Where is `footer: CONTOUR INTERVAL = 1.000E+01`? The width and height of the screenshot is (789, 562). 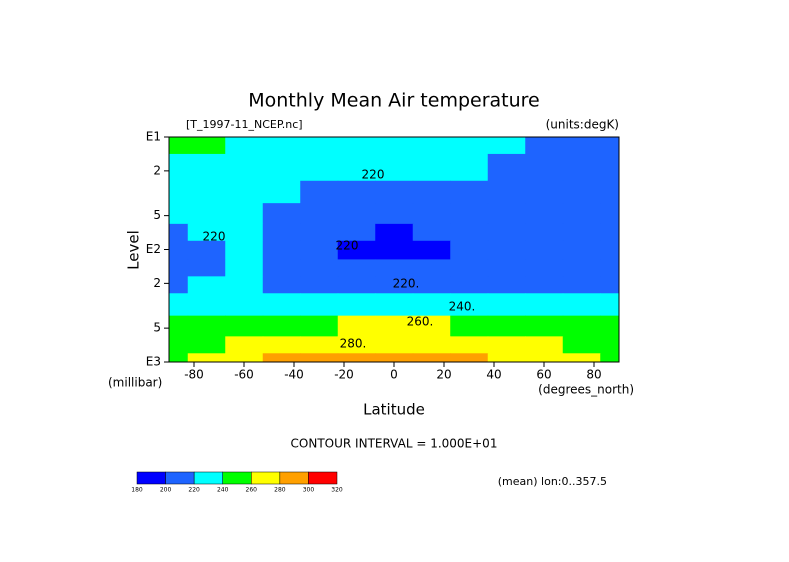 footer: CONTOUR INTERVAL = 1.000E+01 is located at coordinates (394, 444).